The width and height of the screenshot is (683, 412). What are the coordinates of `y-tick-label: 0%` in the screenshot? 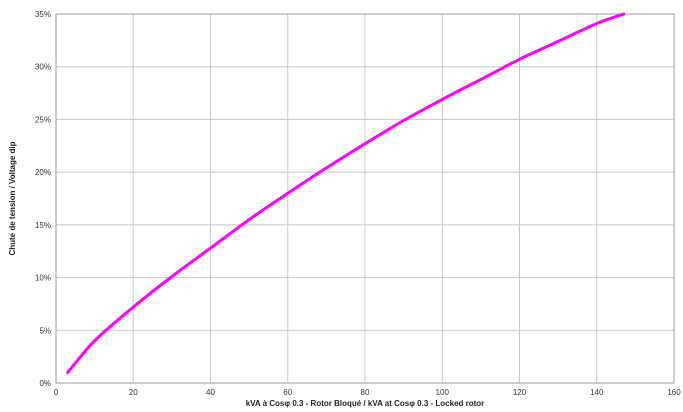 It's located at (45, 383).